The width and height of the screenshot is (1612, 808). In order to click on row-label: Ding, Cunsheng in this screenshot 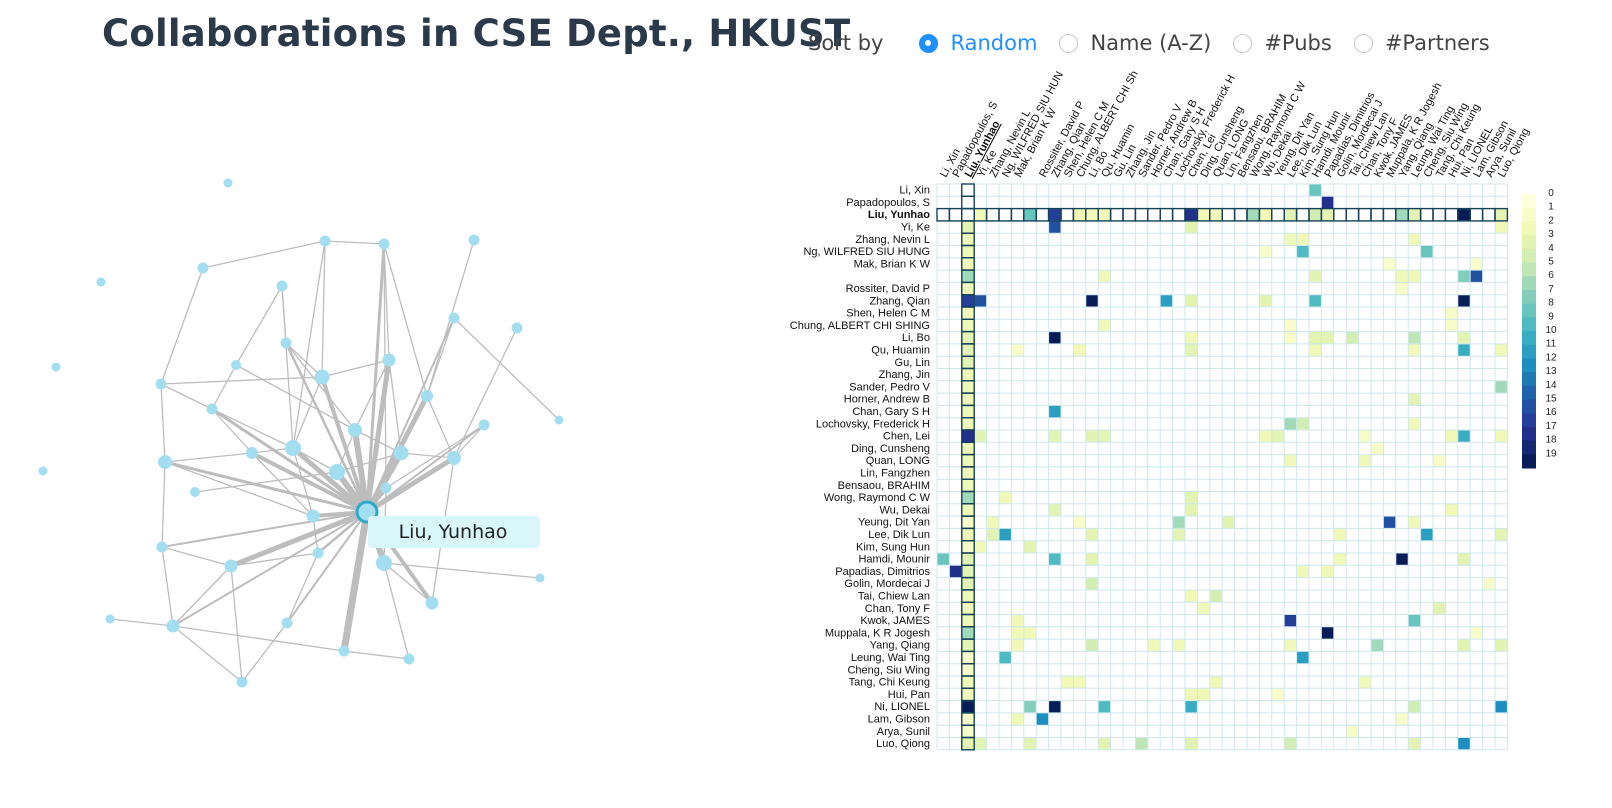, I will do `click(890, 449)`.